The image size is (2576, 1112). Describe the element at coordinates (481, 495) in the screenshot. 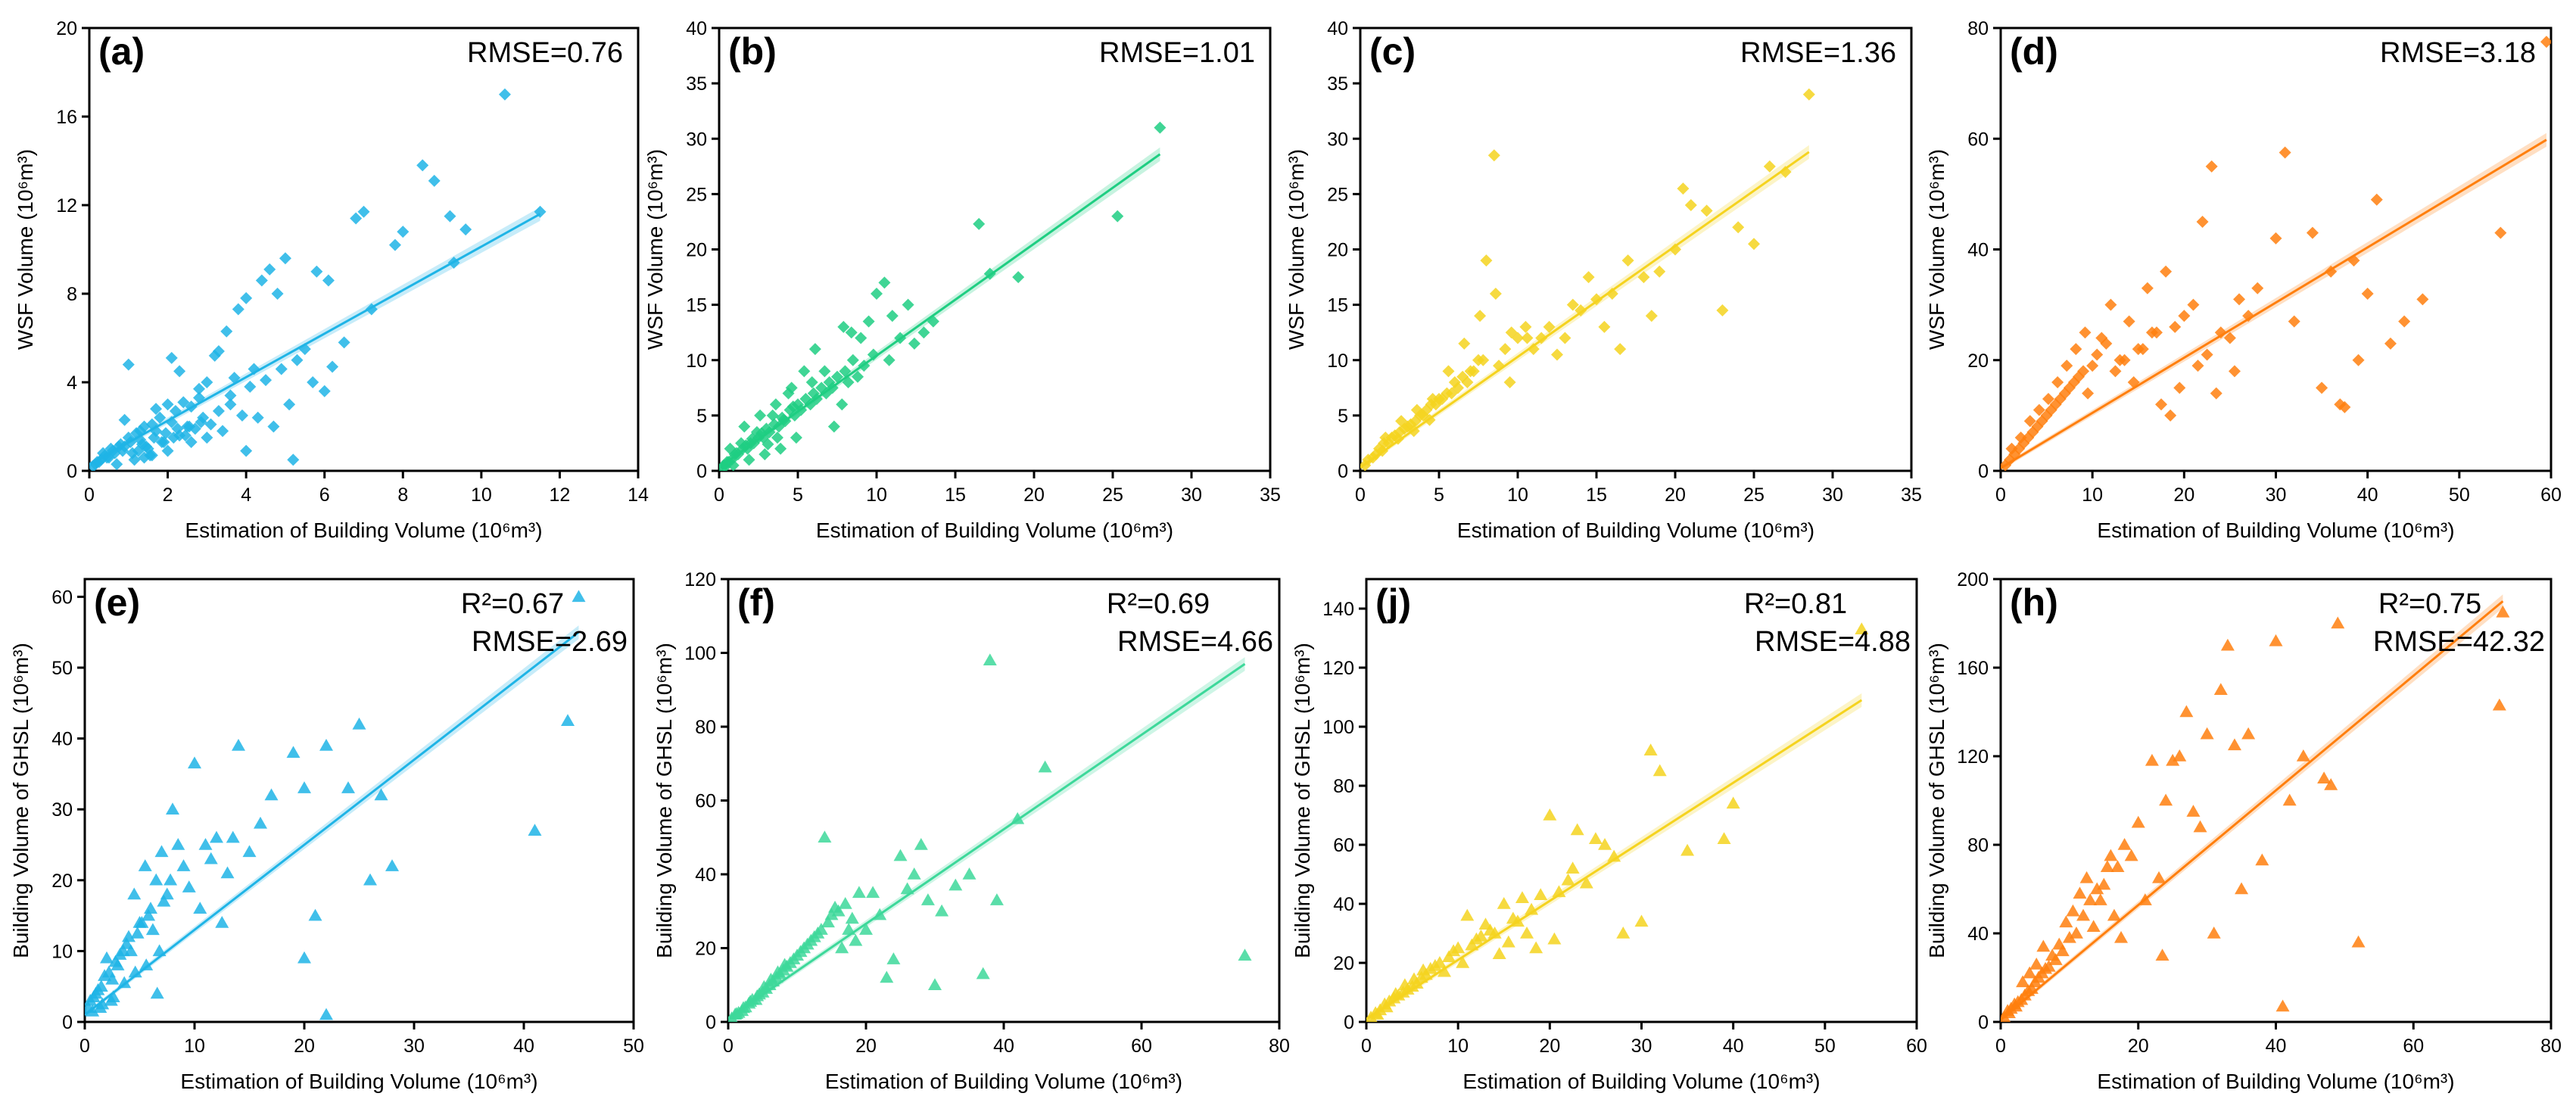

I see `x-tick-label: 10` at that location.